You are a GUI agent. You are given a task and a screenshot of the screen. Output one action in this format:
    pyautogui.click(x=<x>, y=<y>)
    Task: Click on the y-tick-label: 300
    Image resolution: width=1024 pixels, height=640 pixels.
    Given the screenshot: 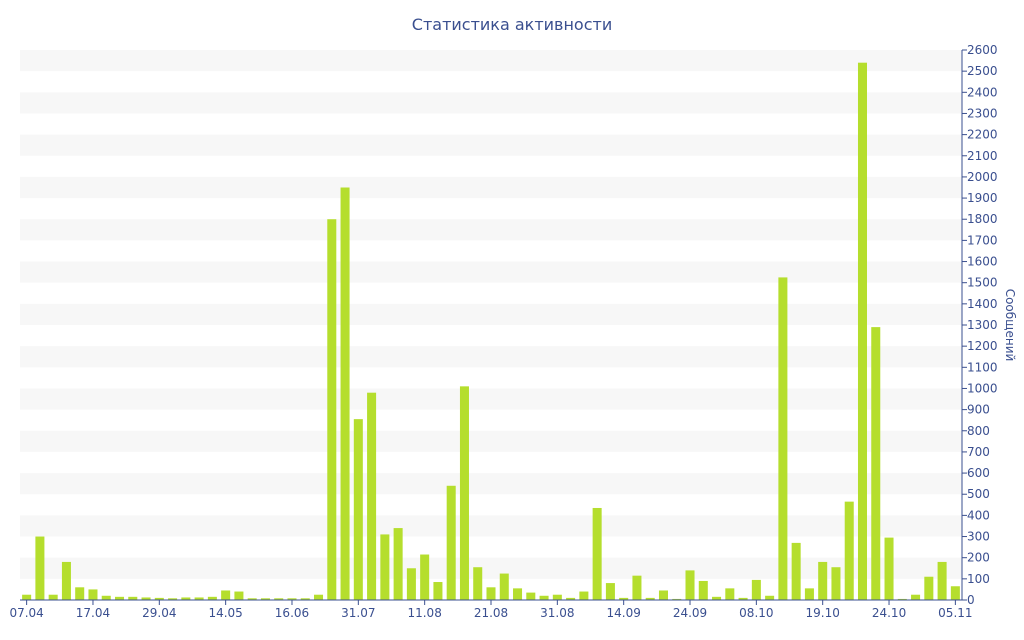 What is the action you would take?
    pyautogui.click(x=978, y=537)
    